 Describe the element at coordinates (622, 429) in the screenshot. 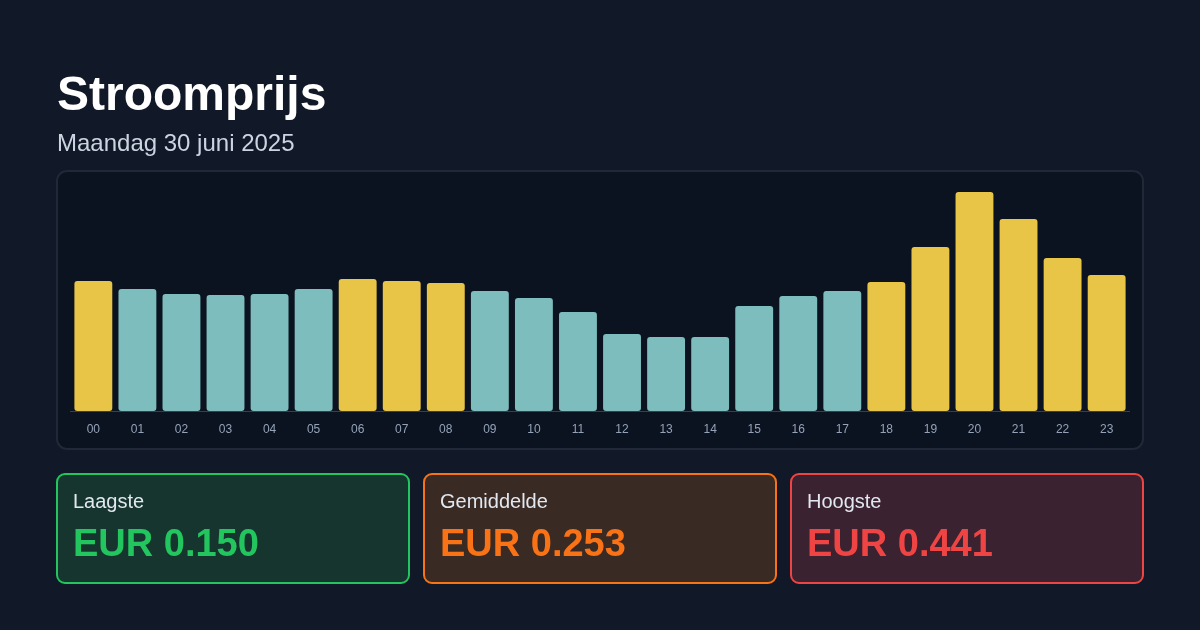

I see `x-tick-label: 12` at that location.